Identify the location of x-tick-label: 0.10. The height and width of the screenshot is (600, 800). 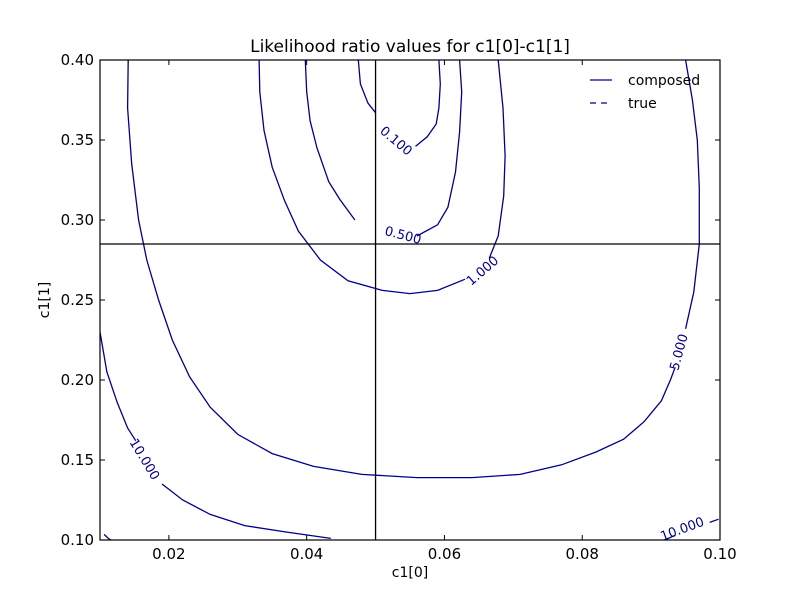
(719, 554).